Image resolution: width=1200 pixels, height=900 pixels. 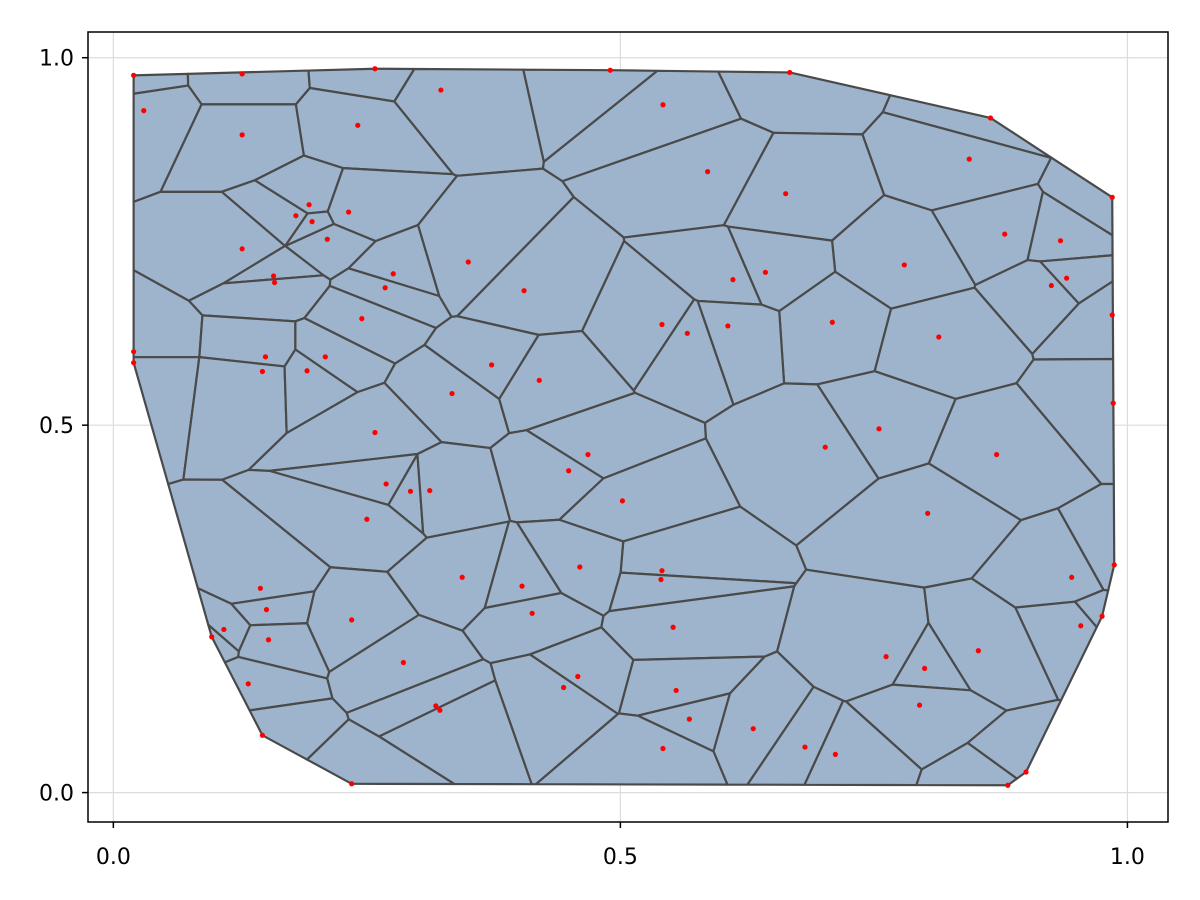 What do you see at coordinates (56, 59) in the screenshot?
I see `y-tick-label: 1.0` at bounding box center [56, 59].